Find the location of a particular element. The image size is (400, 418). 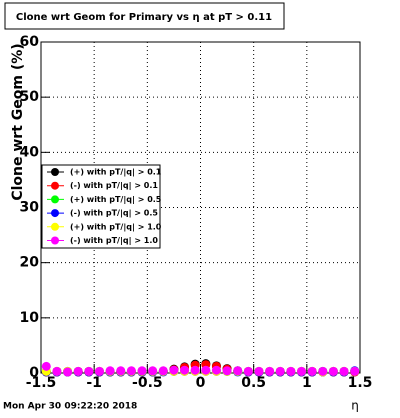

x-tick-label: -1 is located at coordinates (94, 383).